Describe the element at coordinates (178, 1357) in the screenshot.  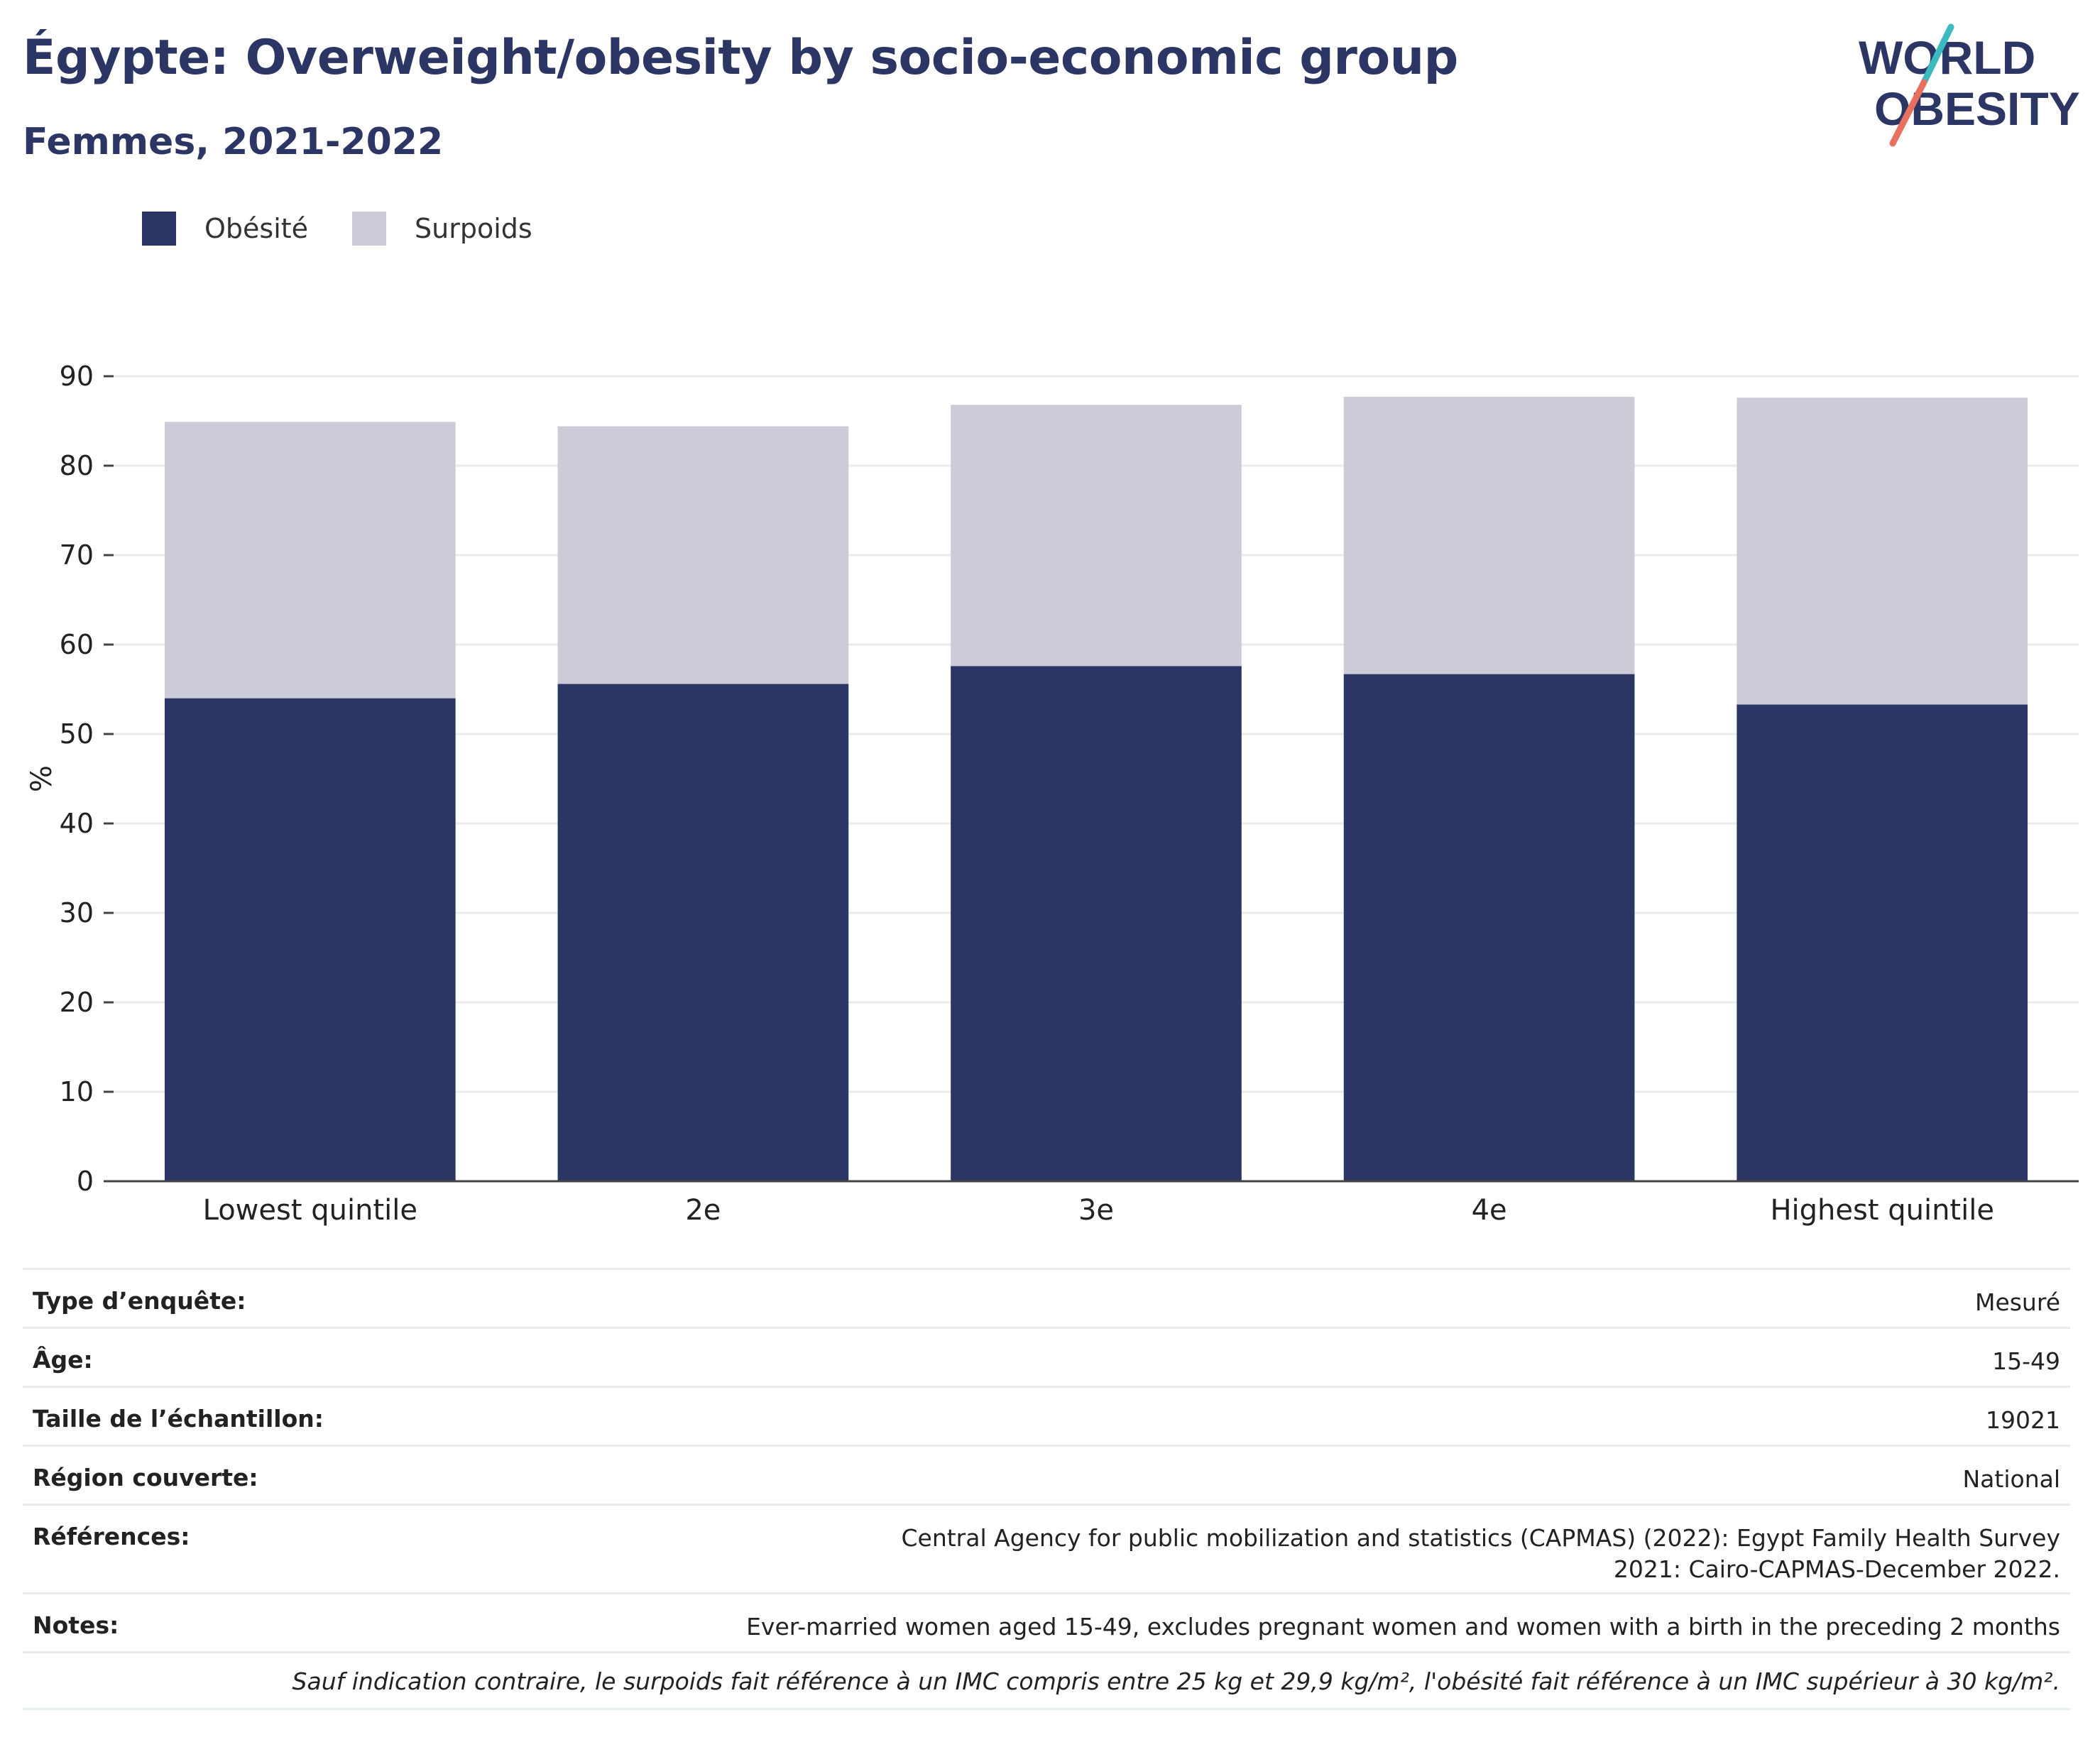
I see `info-key: Âge:` at that location.